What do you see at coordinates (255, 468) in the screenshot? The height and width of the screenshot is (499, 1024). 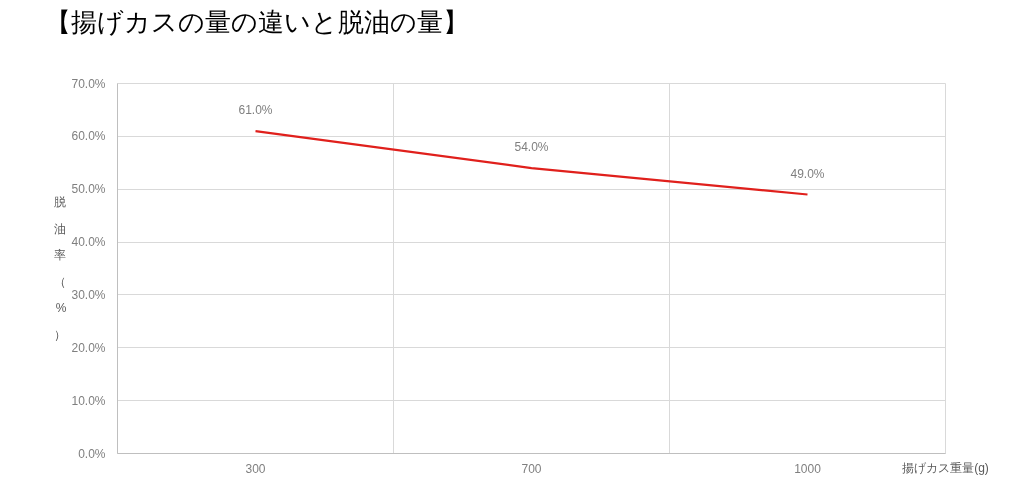 I see `x-tick-label: 300` at bounding box center [255, 468].